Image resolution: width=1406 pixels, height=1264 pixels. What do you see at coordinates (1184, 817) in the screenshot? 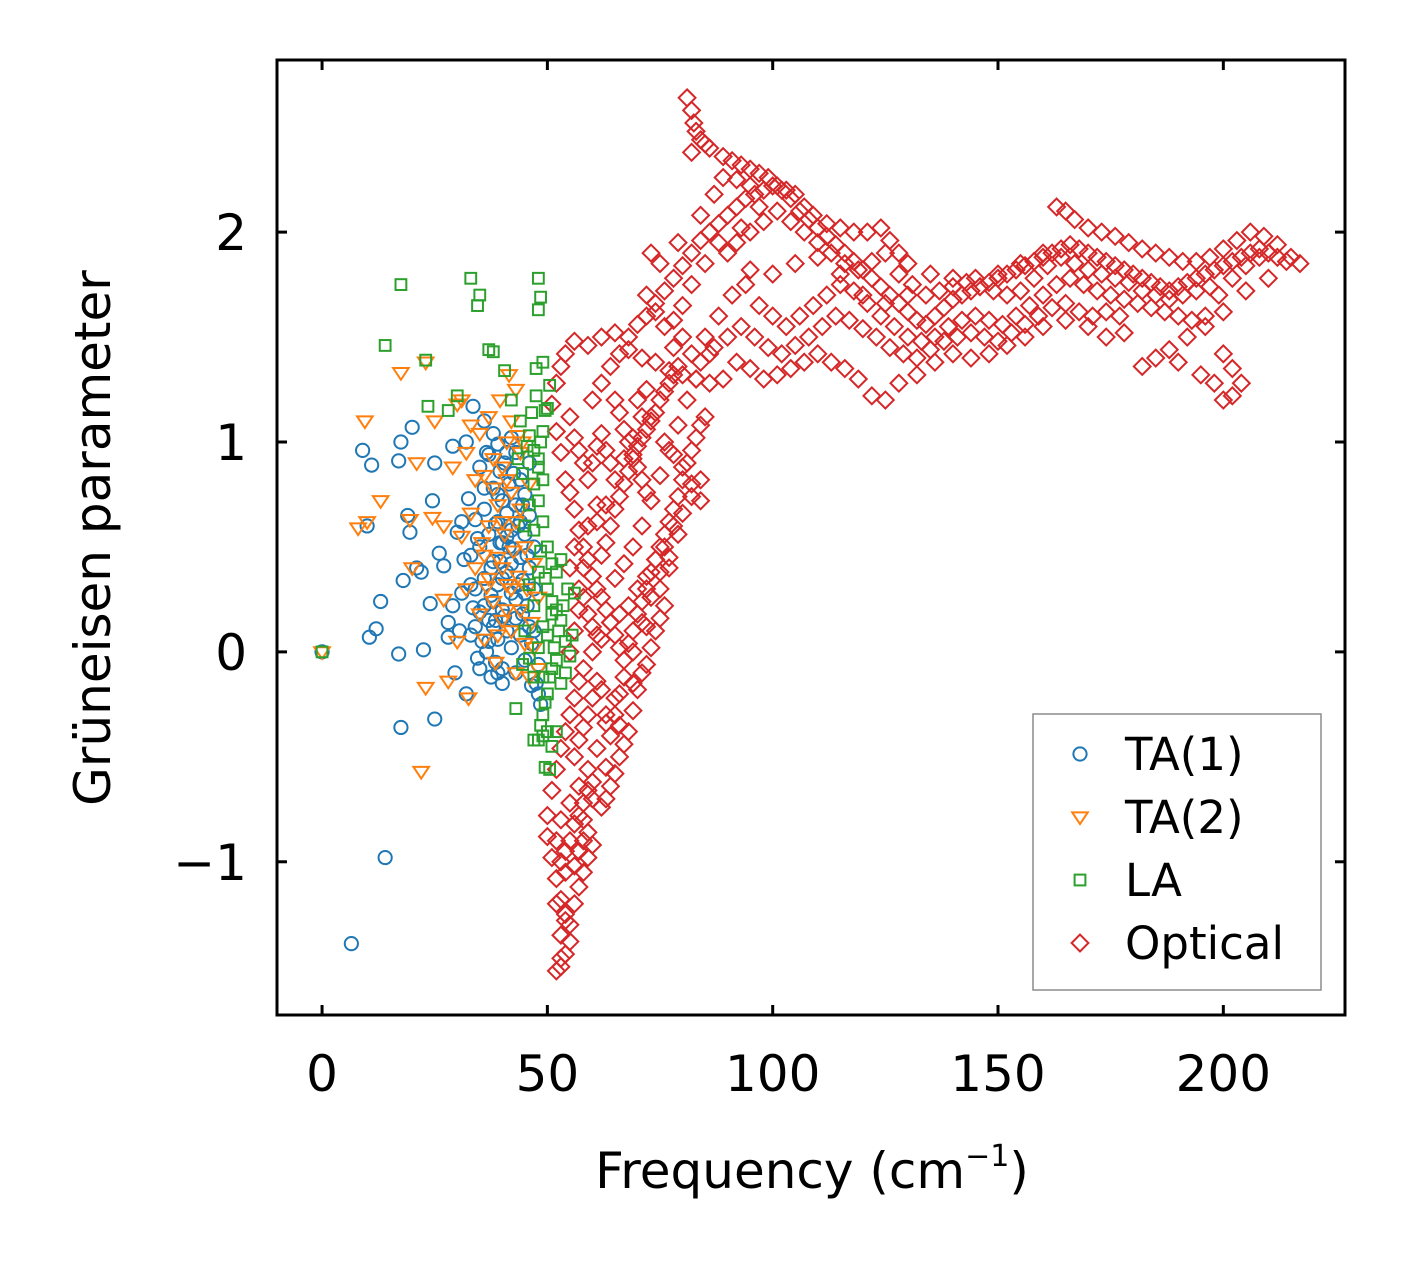
I see `legend-label: TA(2)` at bounding box center [1184, 817].